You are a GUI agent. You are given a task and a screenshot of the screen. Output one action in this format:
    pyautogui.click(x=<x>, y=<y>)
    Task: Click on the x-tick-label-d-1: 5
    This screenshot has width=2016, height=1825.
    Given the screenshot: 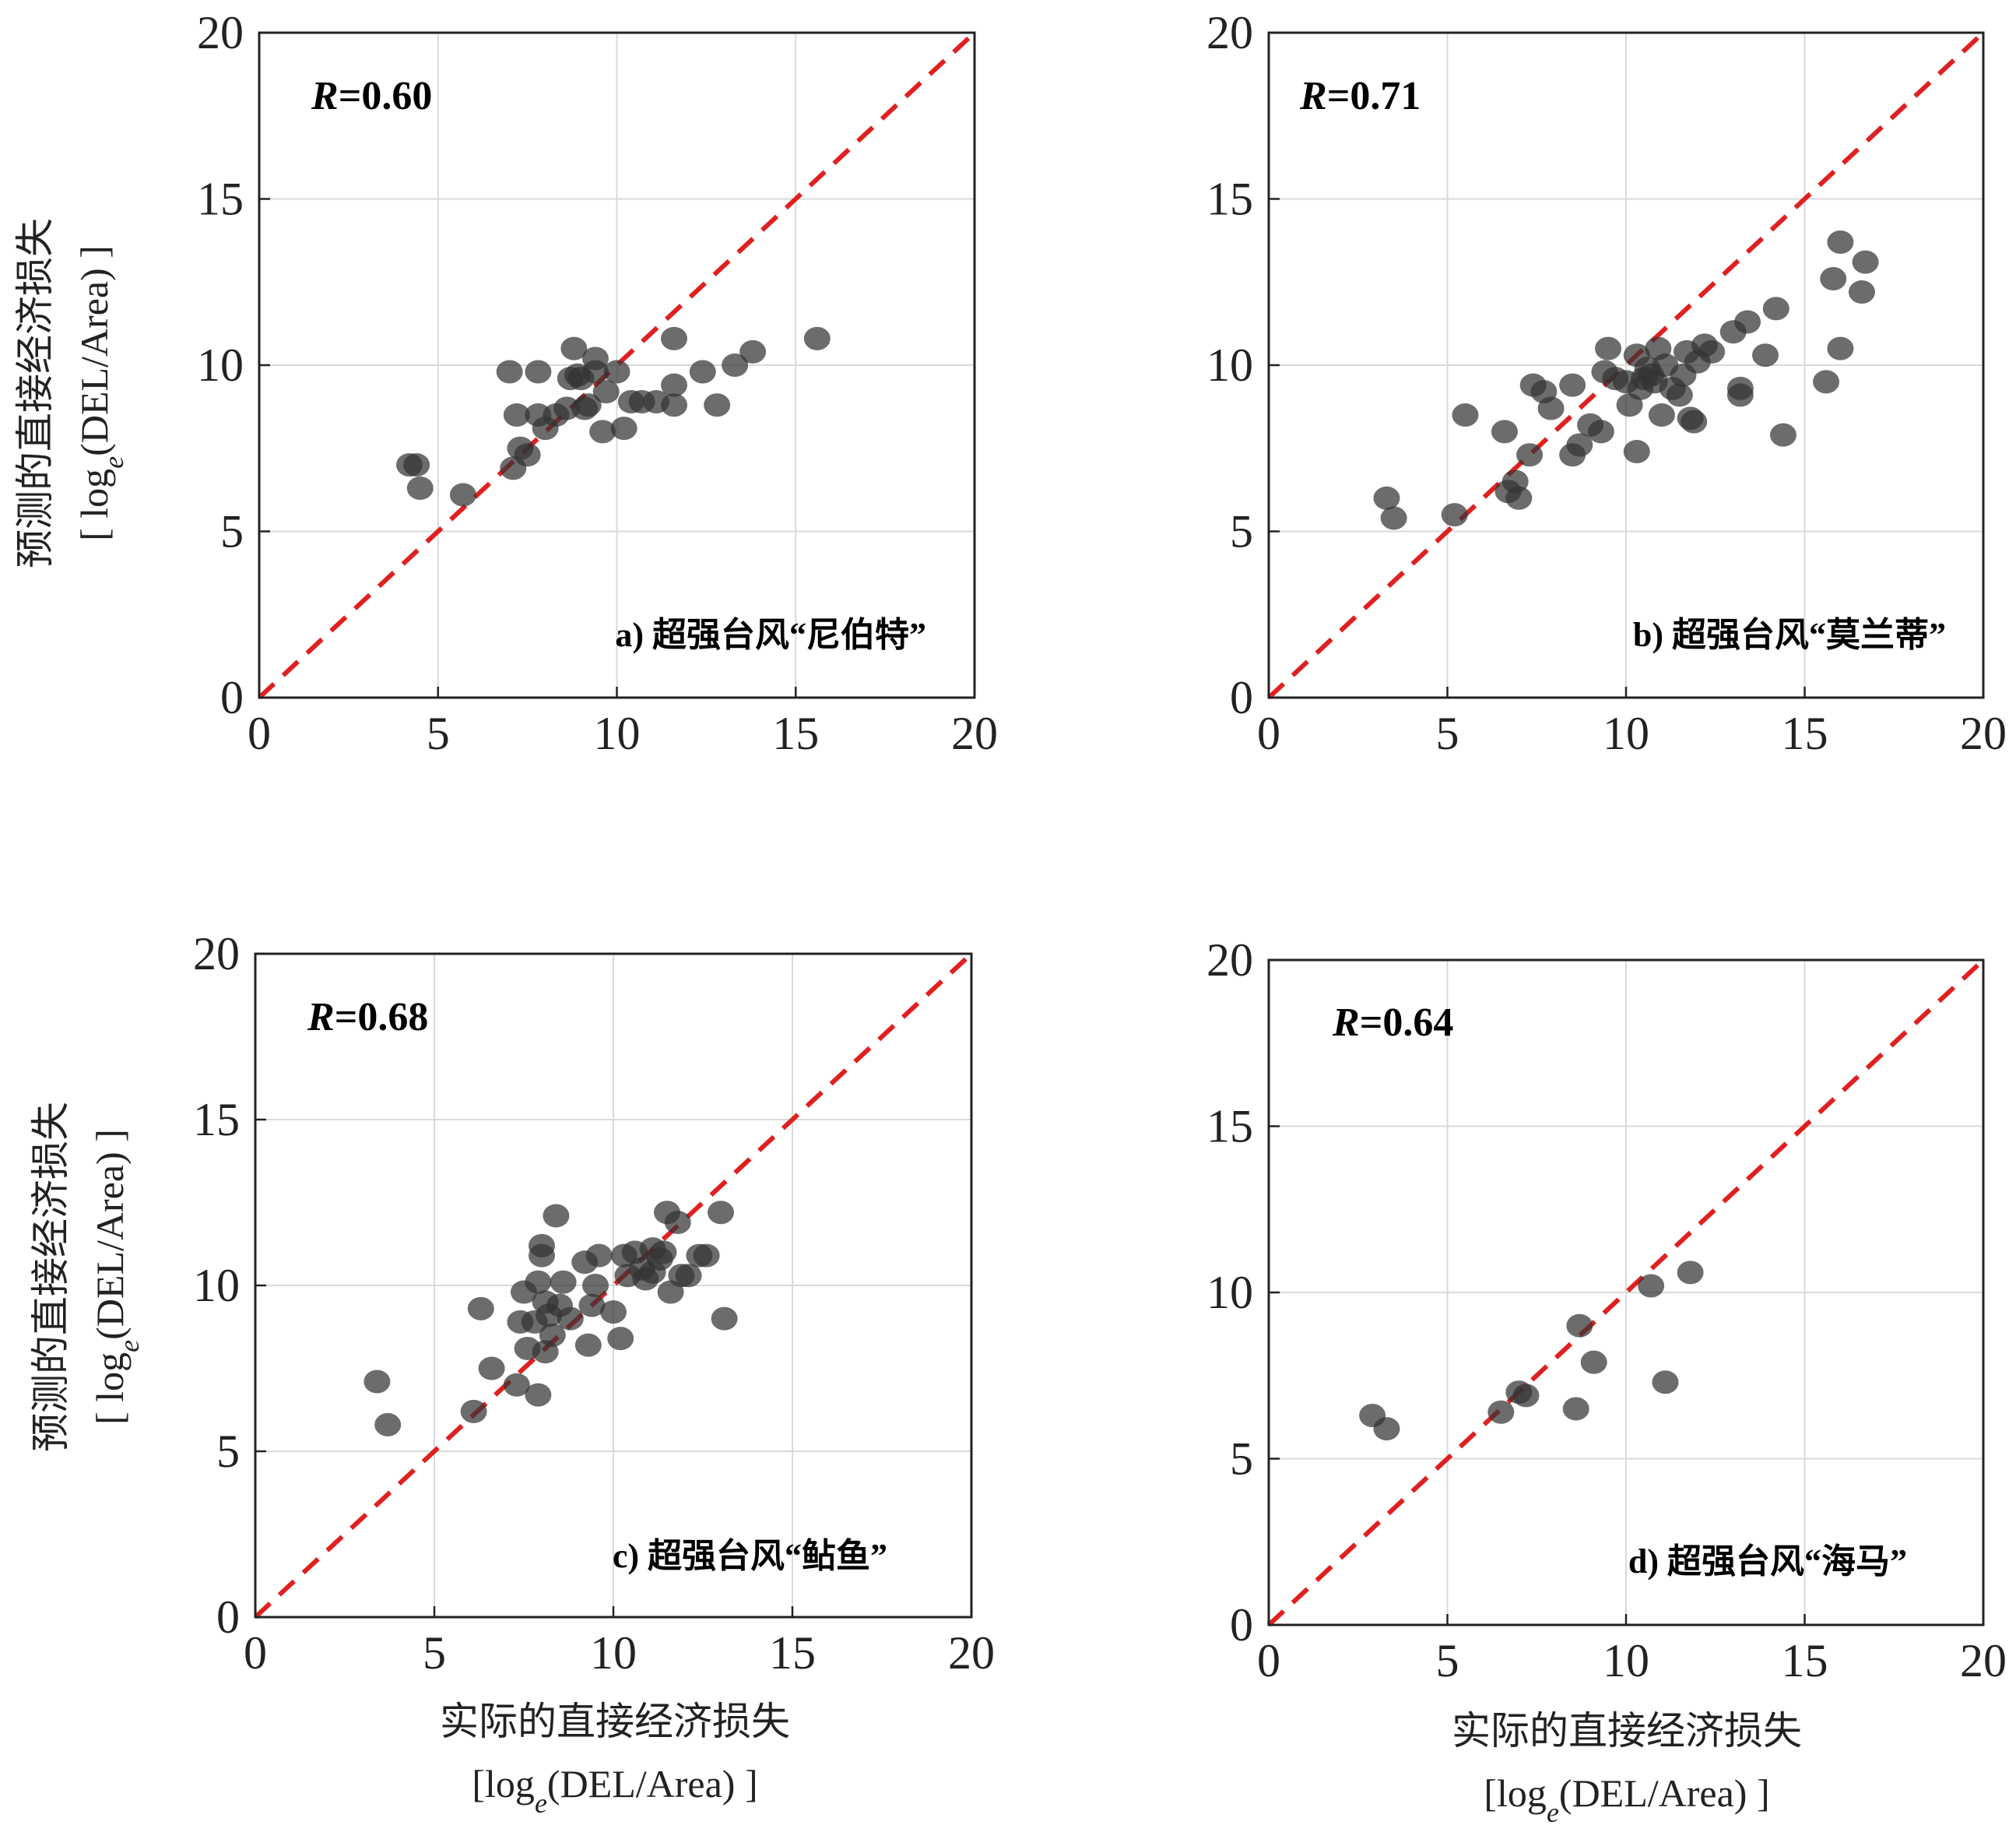 What is the action you would take?
    pyautogui.click(x=1448, y=1661)
    